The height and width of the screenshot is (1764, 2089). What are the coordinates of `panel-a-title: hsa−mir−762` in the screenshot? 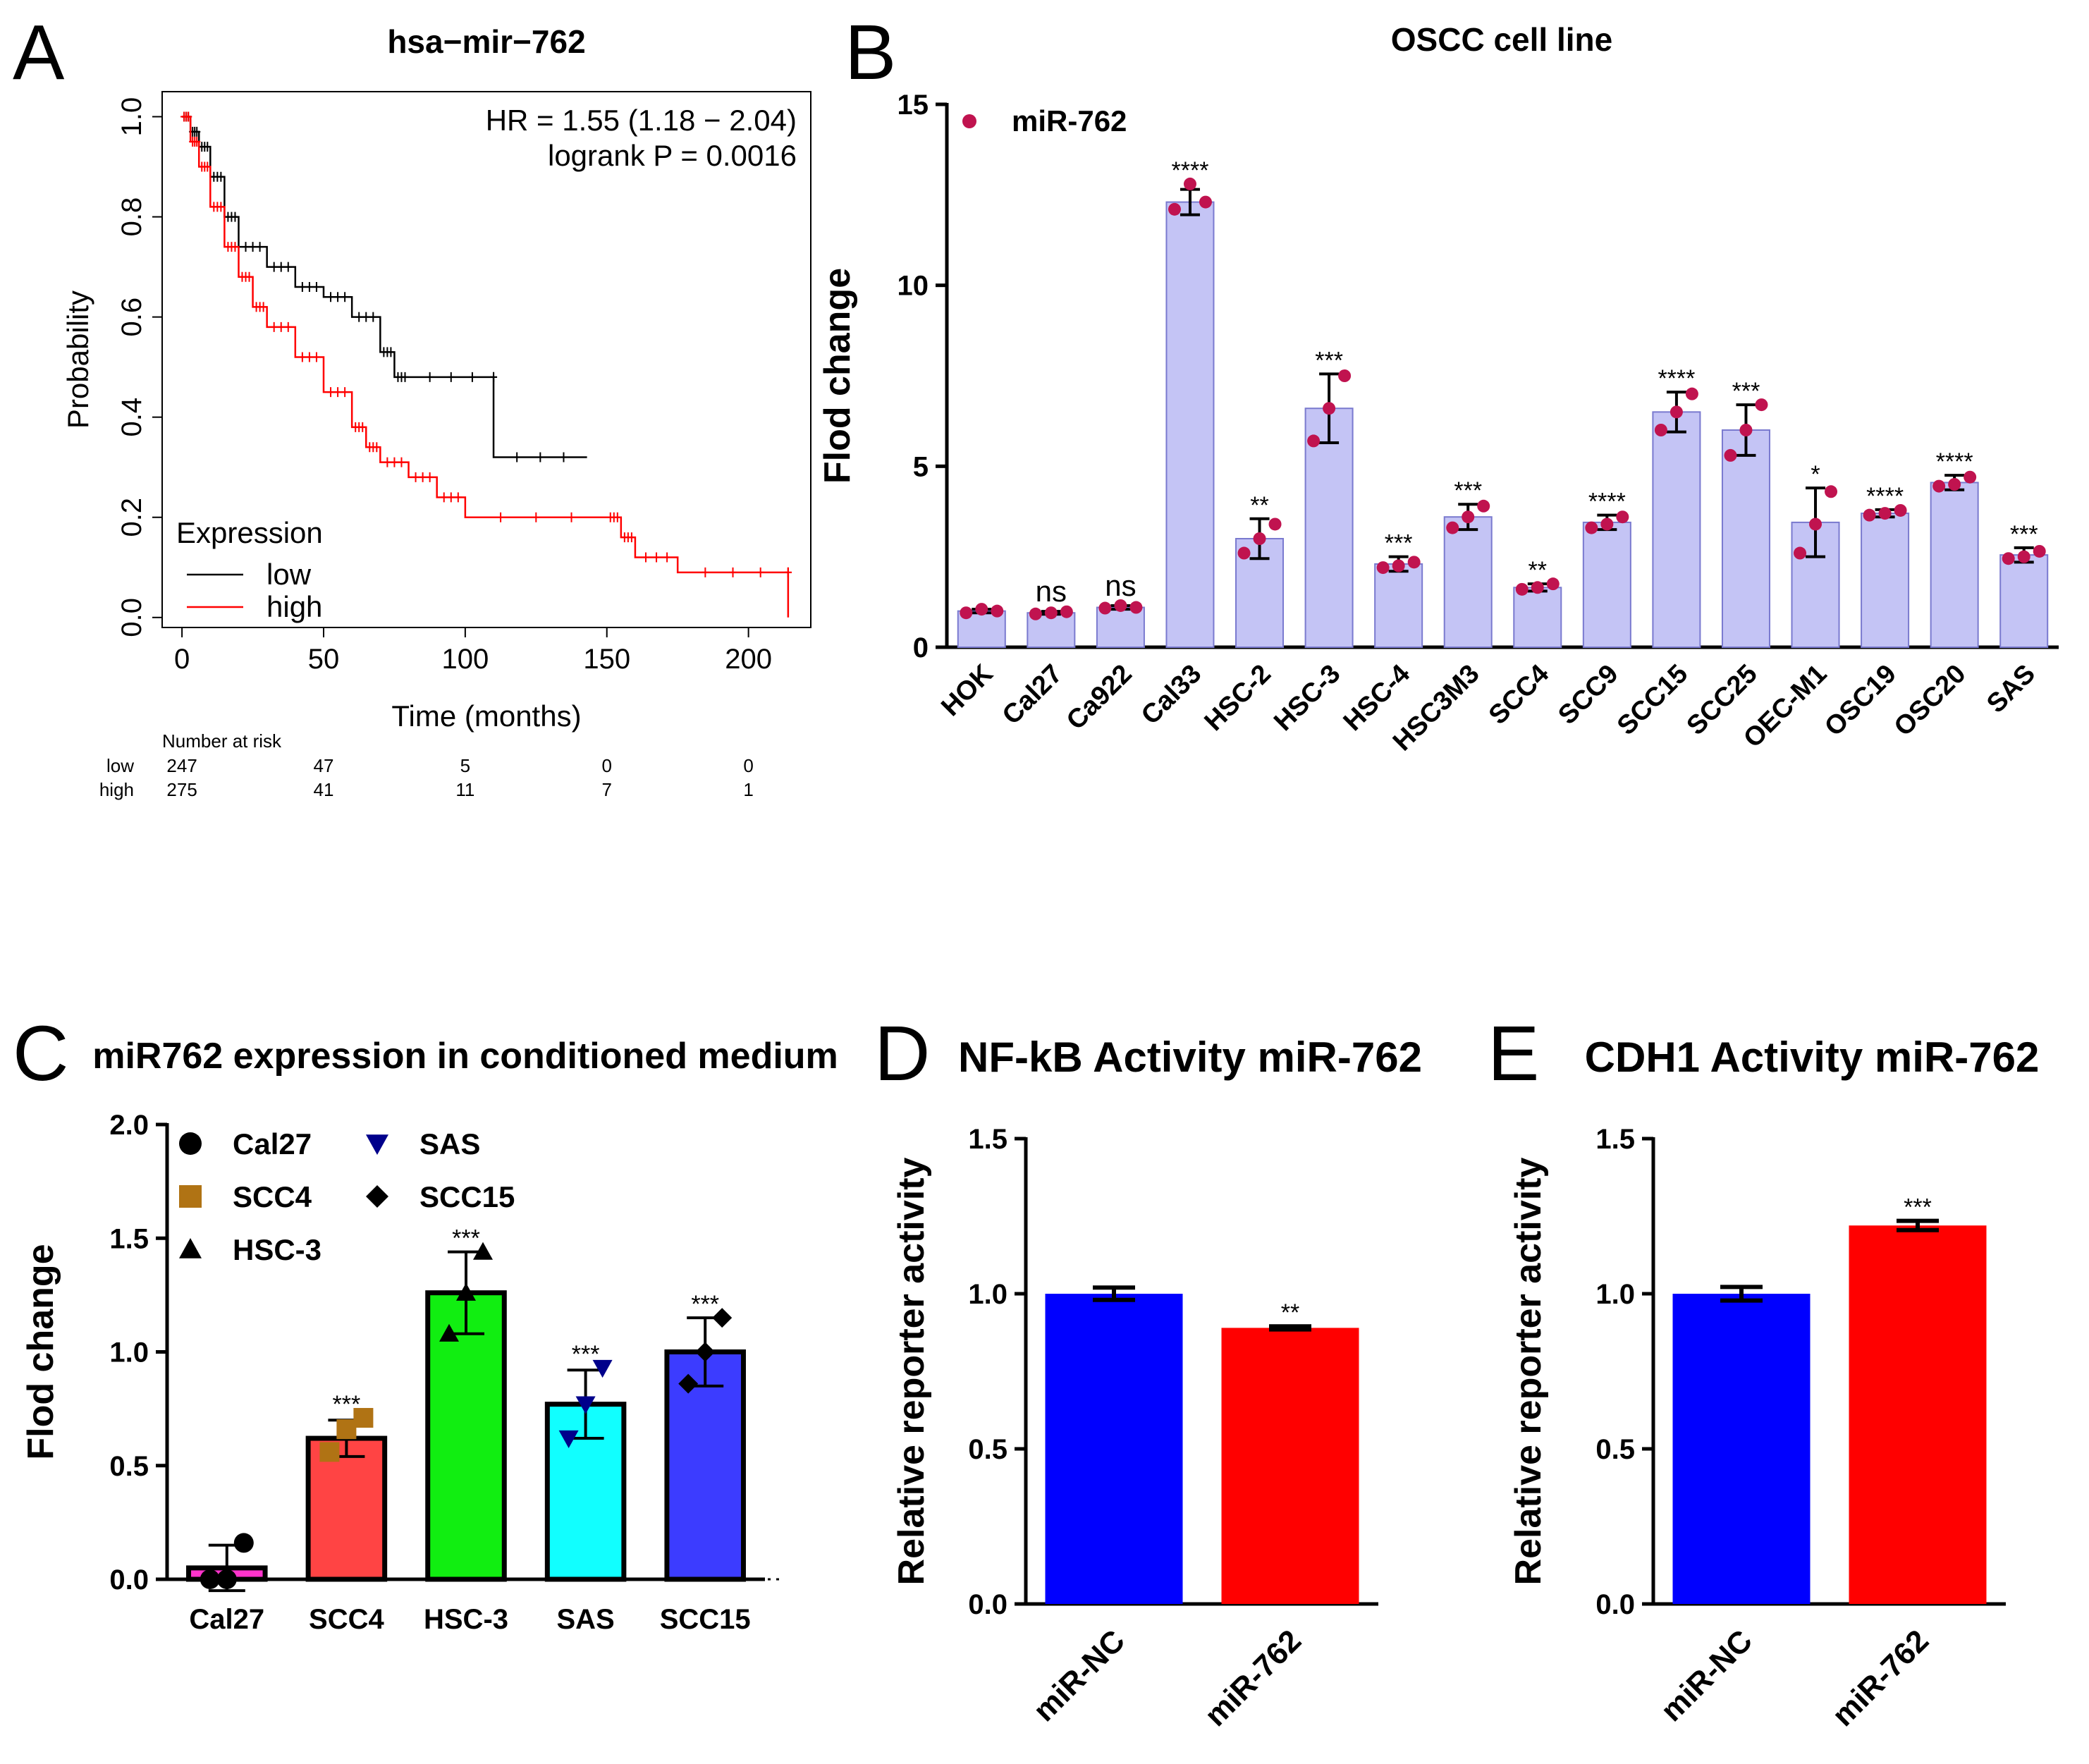 It's located at (486, 41).